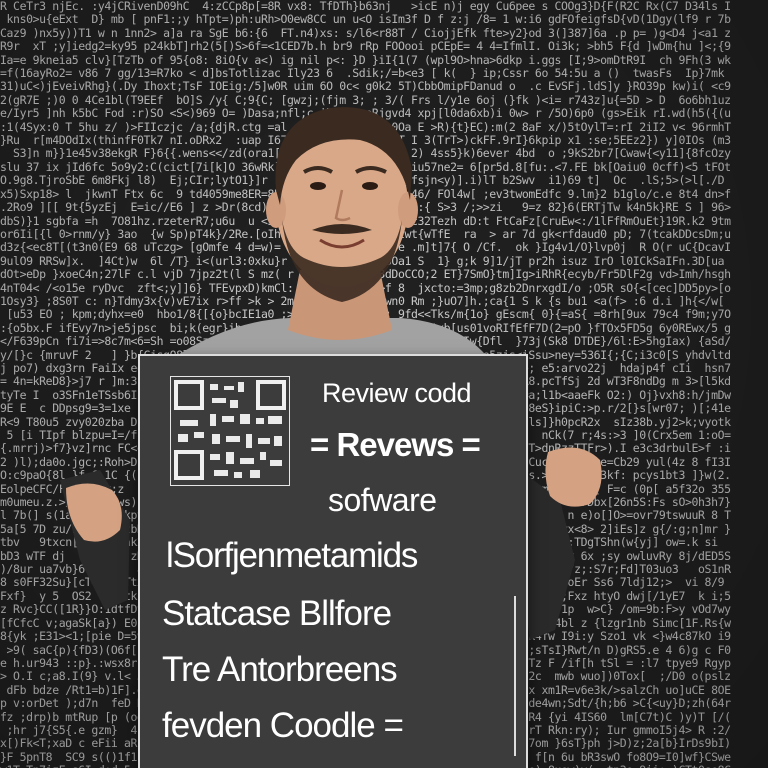 This screenshot has width=768, height=768. I want to click on sign-line-3: sofware, so click(382, 500).